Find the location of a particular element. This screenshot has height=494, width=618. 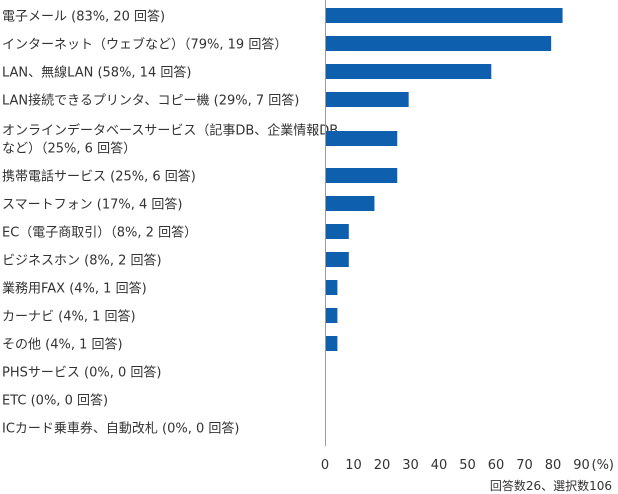

category-label: LAN、無線LAN (58%, 14 回答) is located at coordinates (96, 73).